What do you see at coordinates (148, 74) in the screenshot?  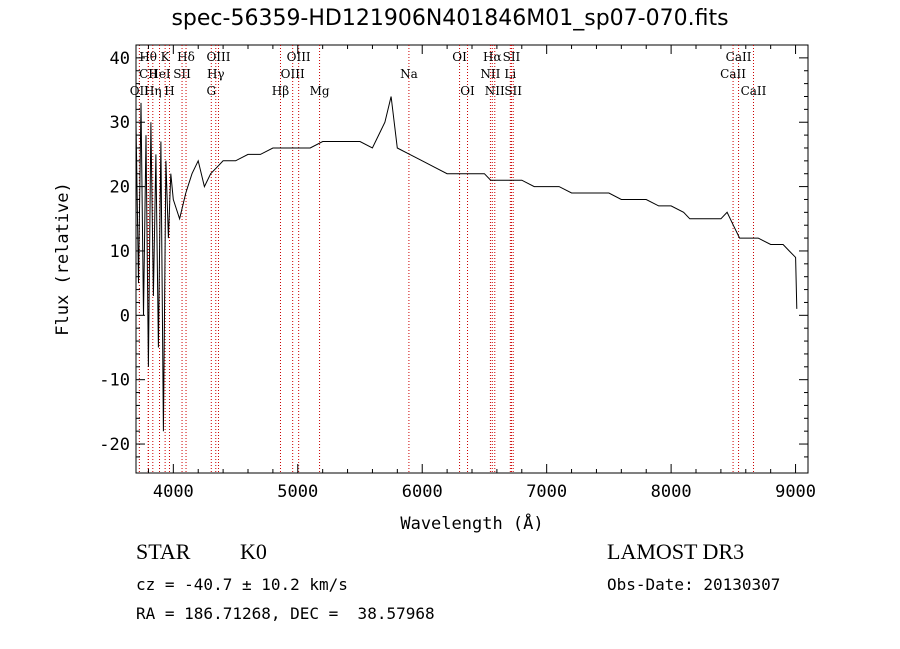 I see `spectral-line-label: CII` at bounding box center [148, 74].